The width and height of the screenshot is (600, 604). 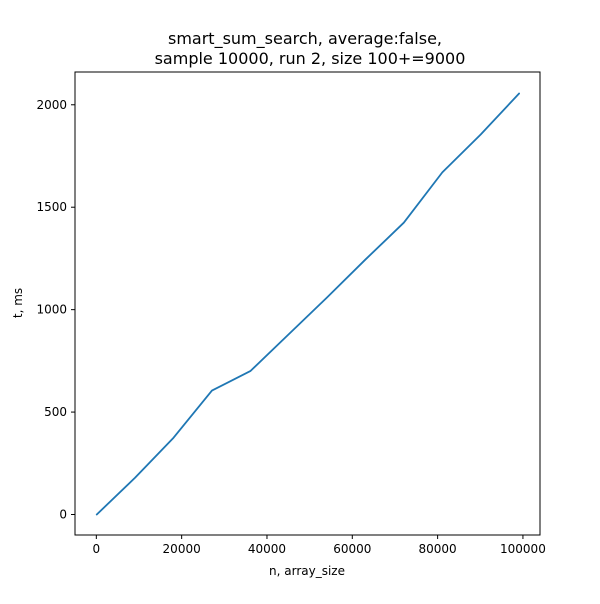 I want to click on y-tick-label: 1000, so click(x=51, y=310).